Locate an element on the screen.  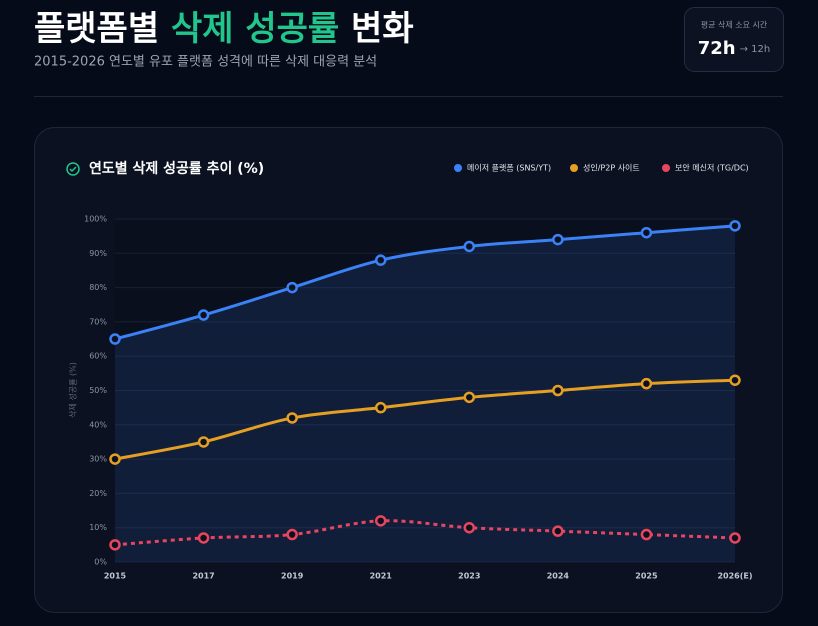
y-tick-label: 10% is located at coordinates (98, 527).